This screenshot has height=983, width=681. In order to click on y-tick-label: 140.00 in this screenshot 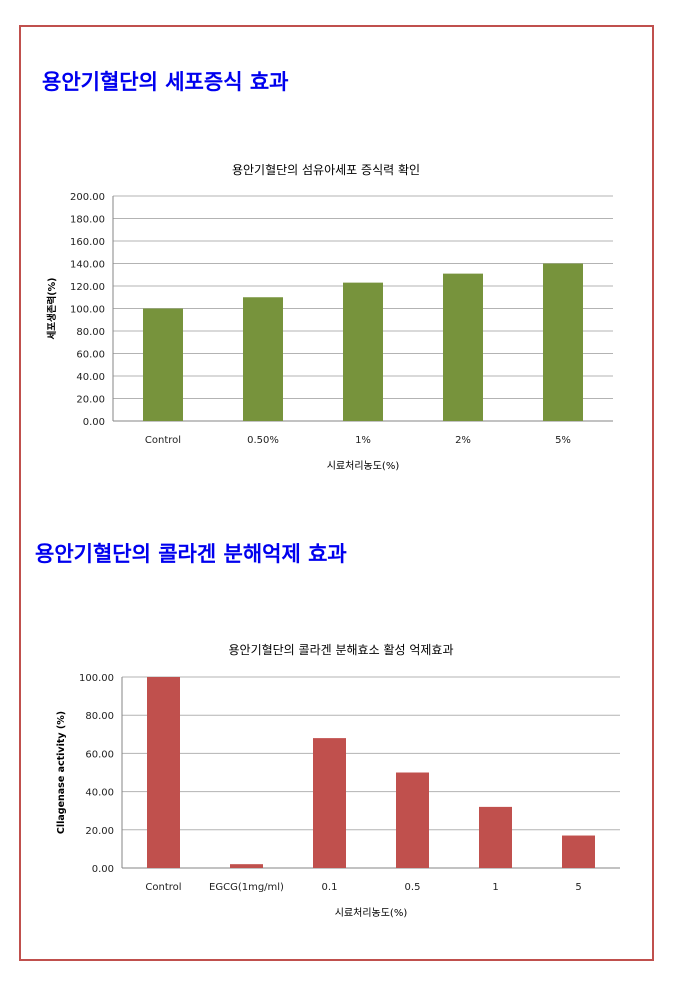, I will do `click(87, 265)`.